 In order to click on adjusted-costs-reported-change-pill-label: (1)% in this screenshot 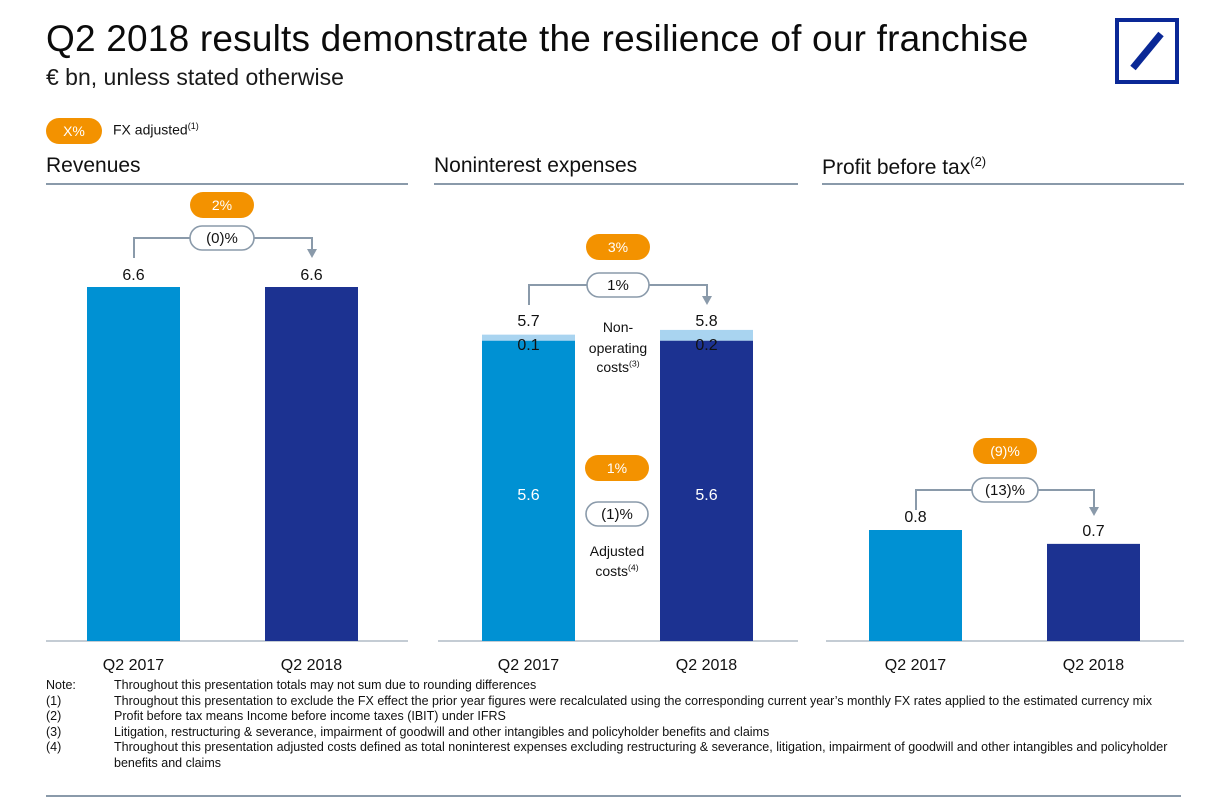, I will do `click(617, 514)`.